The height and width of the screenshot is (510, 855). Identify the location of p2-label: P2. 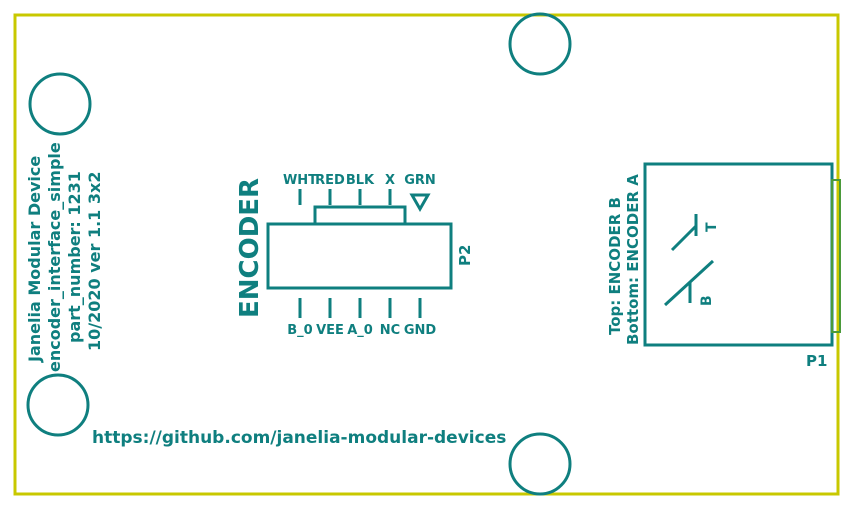
(465, 255).